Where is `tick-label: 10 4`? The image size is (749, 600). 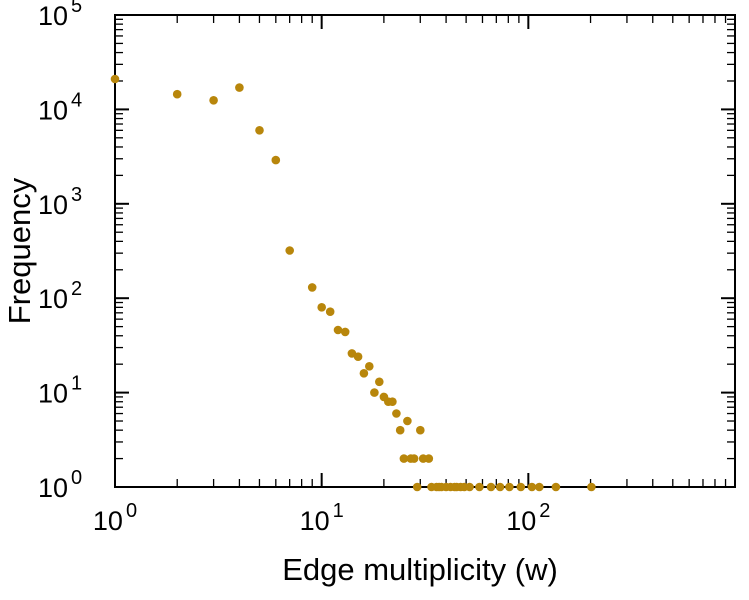 tick-label: 10 4 is located at coordinates (60, 107).